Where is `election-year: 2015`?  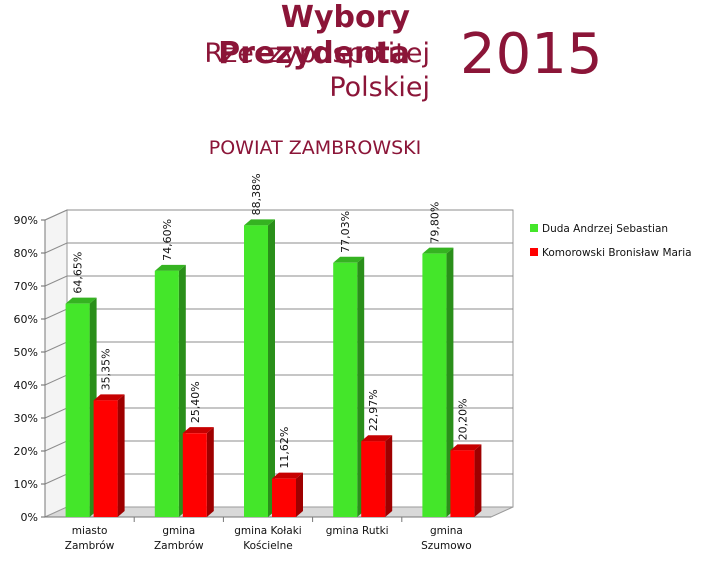 election-year: 2015 is located at coordinates (531, 54).